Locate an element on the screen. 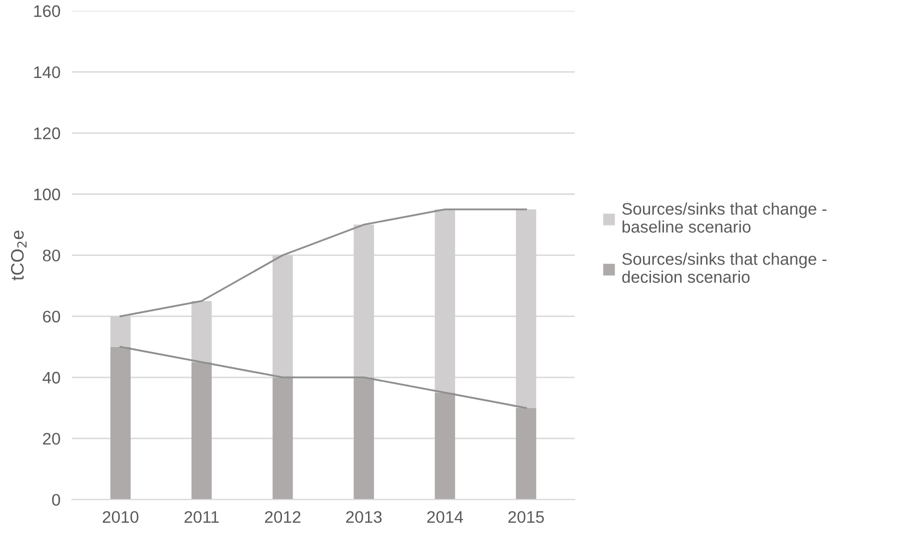 The image size is (898, 543). y-tick-label: 0 is located at coordinates (56, 500).